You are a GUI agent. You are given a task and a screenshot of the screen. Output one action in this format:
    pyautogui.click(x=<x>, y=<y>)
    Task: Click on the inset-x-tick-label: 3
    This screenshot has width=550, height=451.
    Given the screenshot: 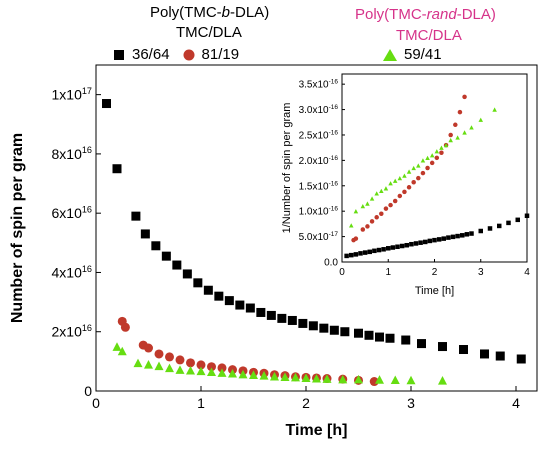 What is the action you would take?
    pyautogui.click(x=481, y=272)
    